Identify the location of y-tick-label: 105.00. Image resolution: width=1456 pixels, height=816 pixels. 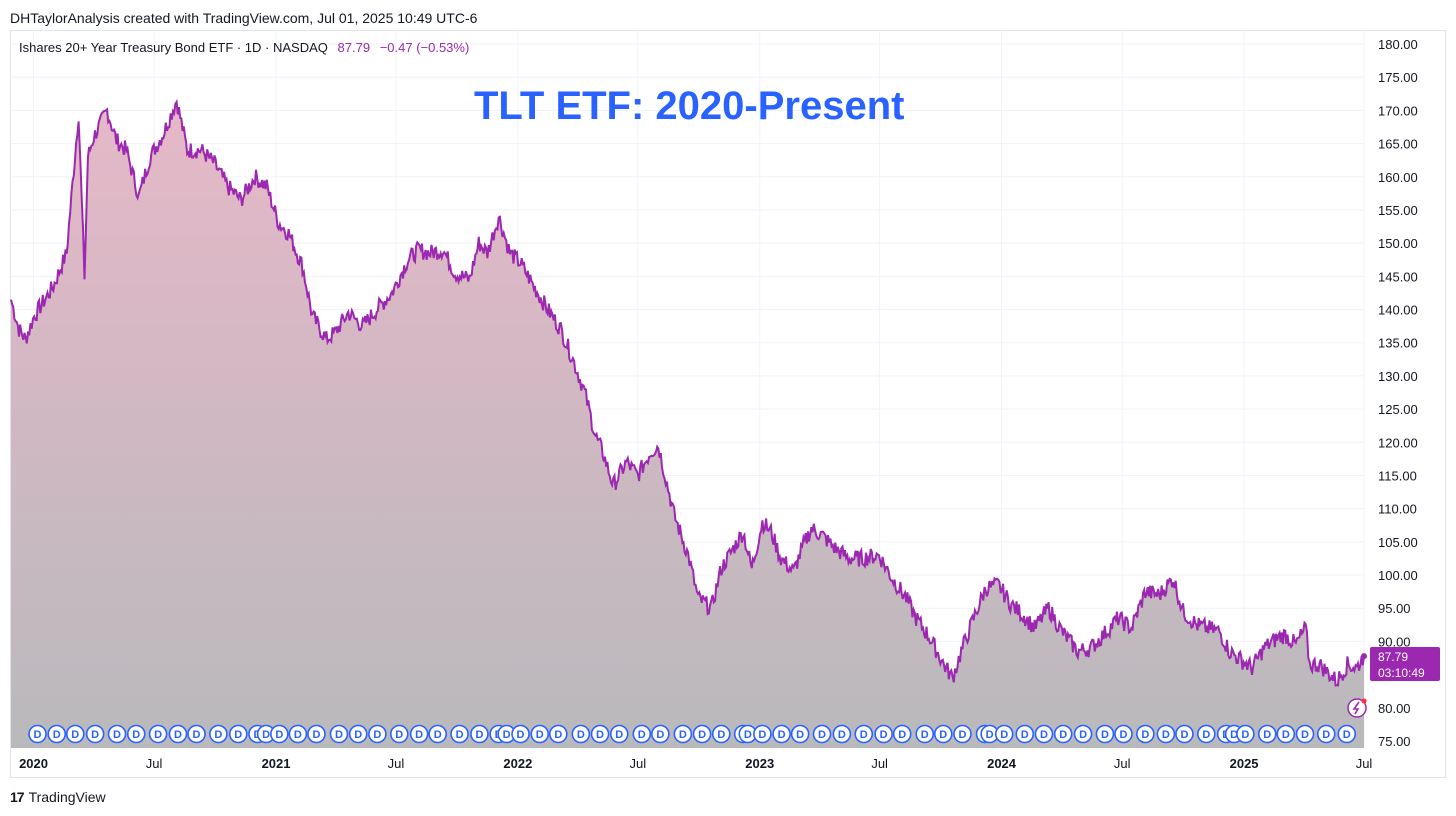
(1398, 542).